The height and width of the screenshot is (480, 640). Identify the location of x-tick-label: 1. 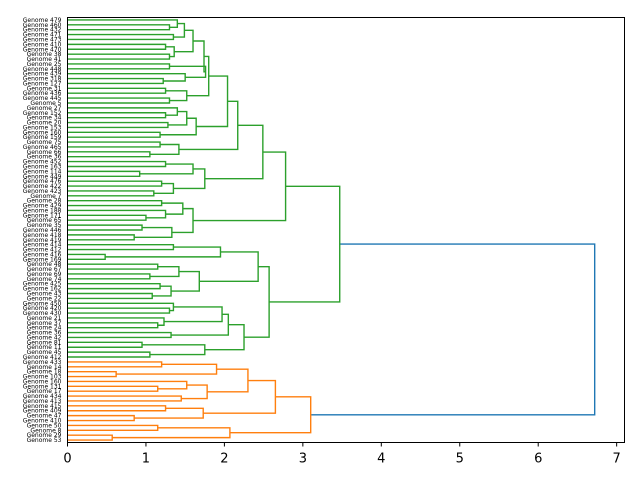
(146, 459).